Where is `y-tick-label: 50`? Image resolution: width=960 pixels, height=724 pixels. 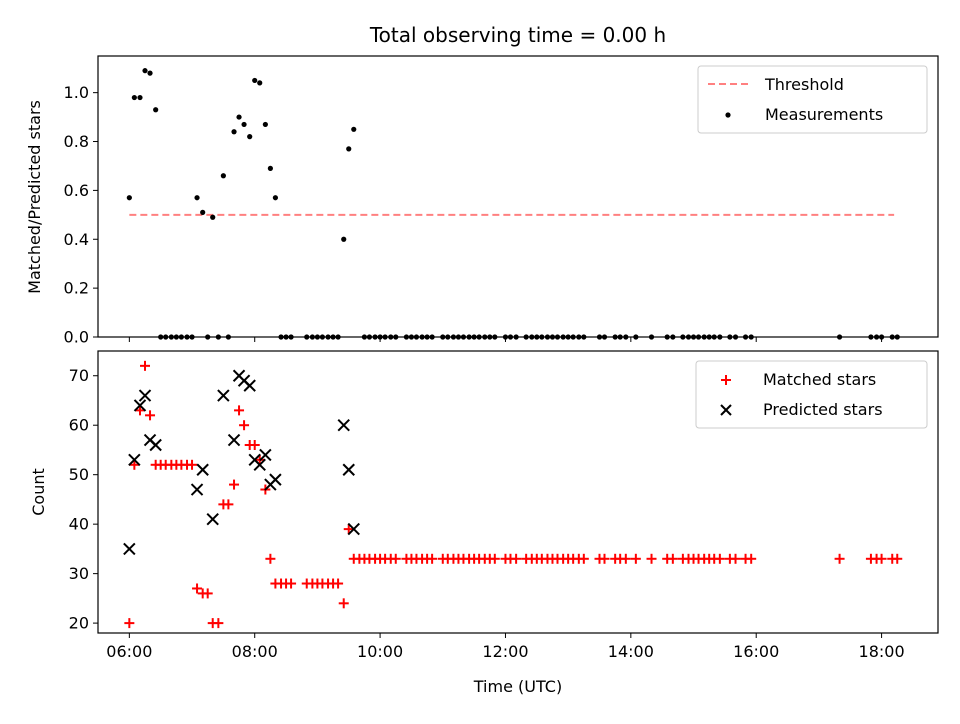 y-tick-label: 50 is located at coordinates (79, 474).